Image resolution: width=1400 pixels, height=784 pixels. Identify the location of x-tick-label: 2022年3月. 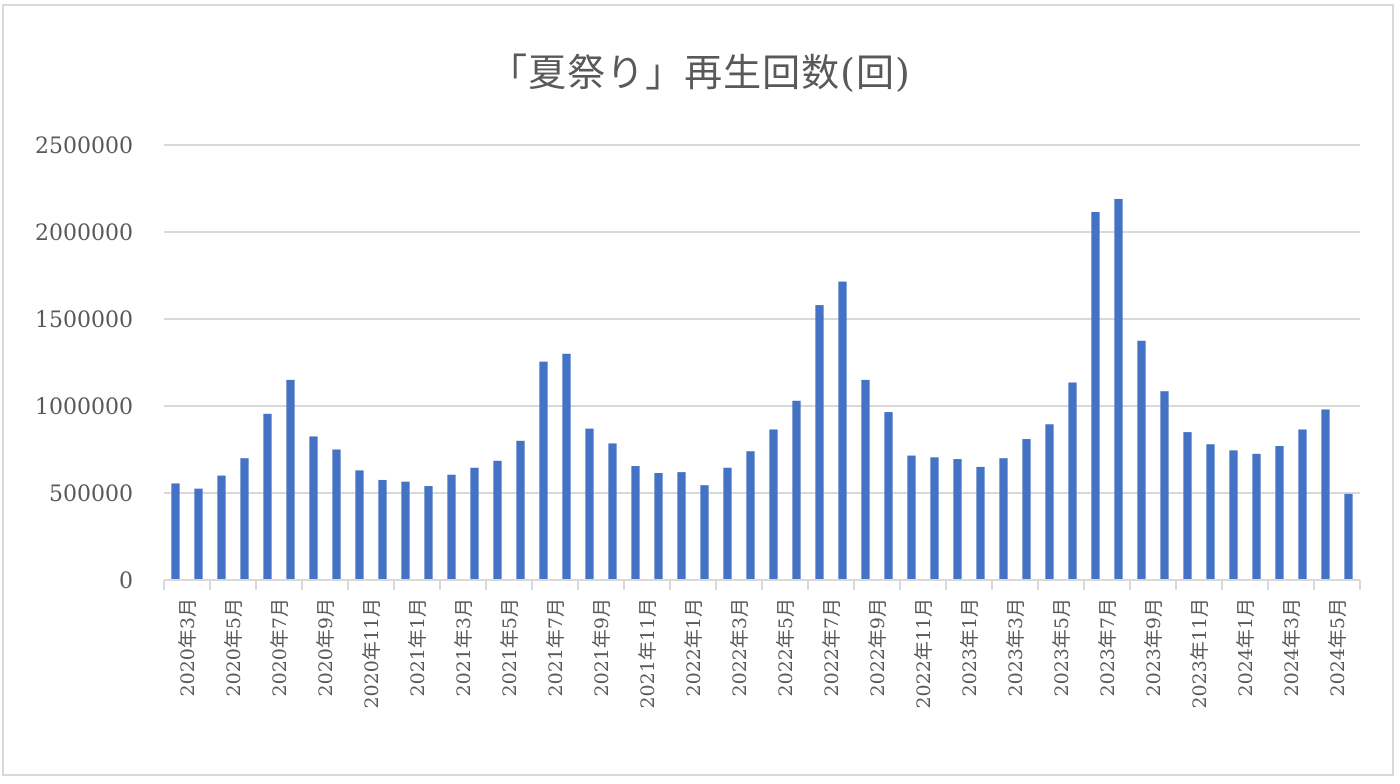
(740, 647).